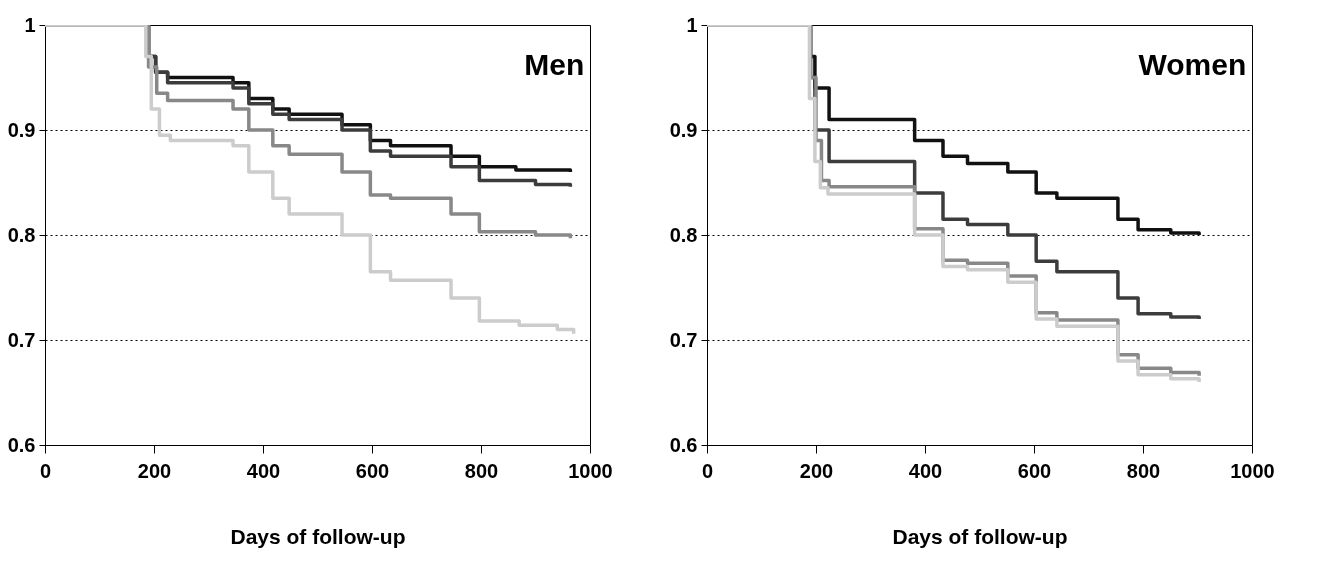  What do you see at coordinates (1192, 64) in the screenshot?
I see `text: Women` at bounding box center [1192, 64].